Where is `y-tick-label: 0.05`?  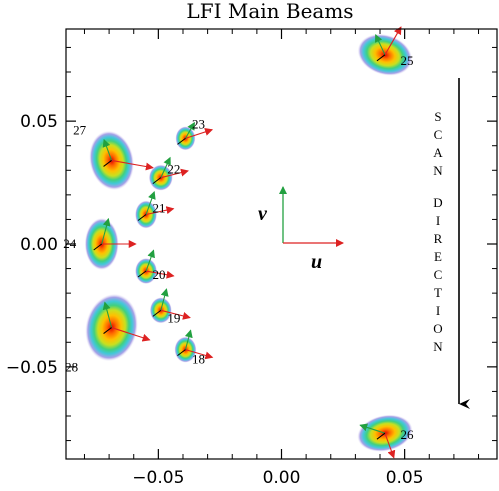
y-tick-label: 0.05 is located at coordinates (39, 122).